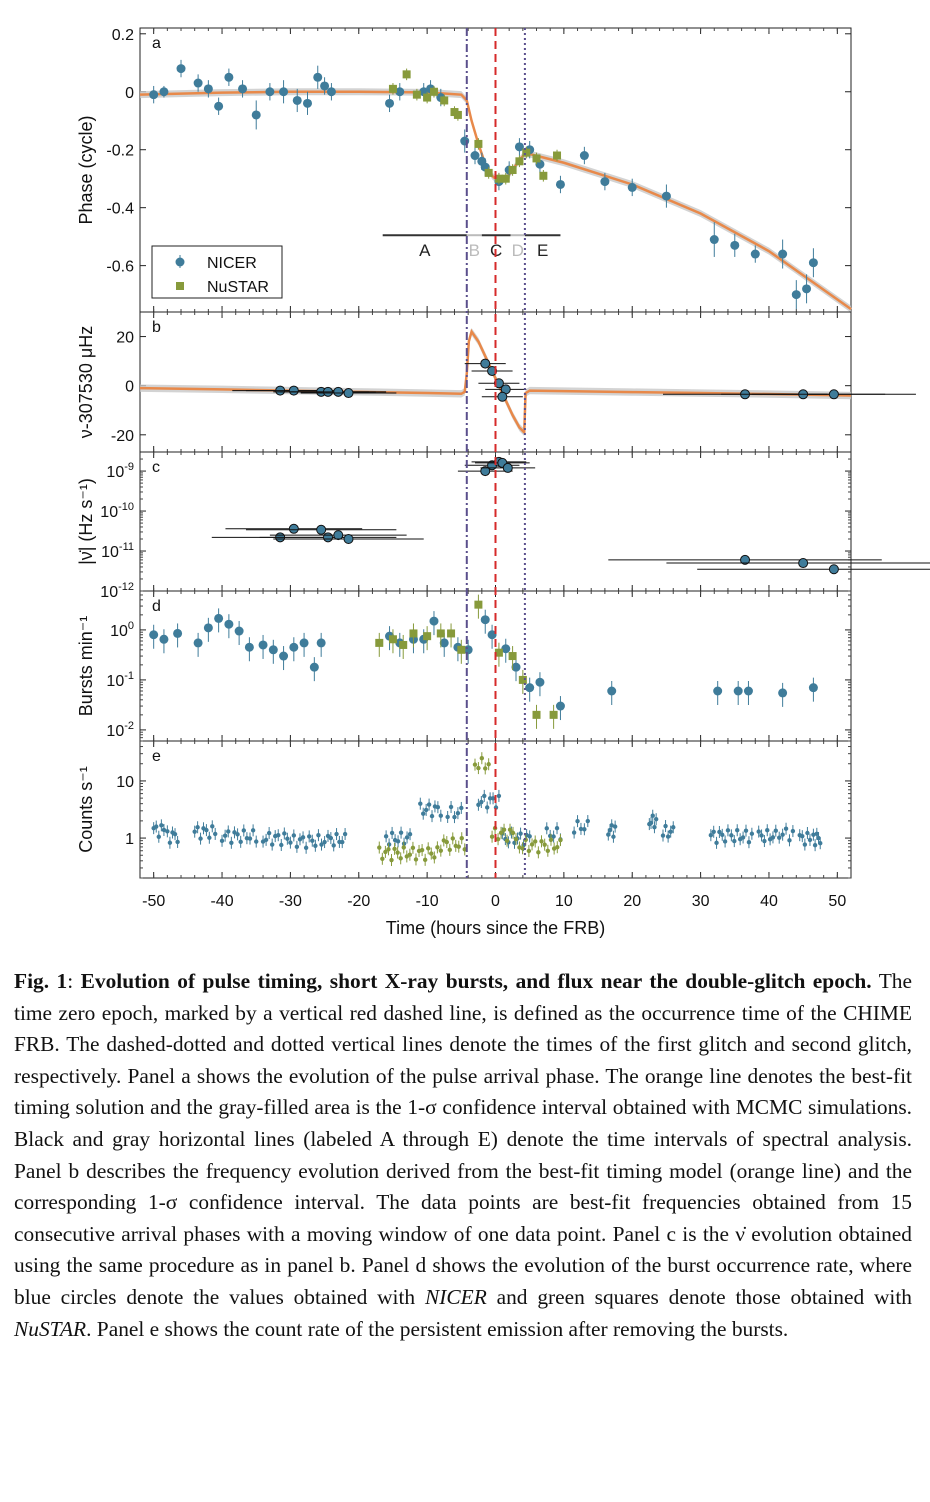  Describe the element at coordinates (129, 839) in the screenshot. I see `y-tick-label: 1` at that location.